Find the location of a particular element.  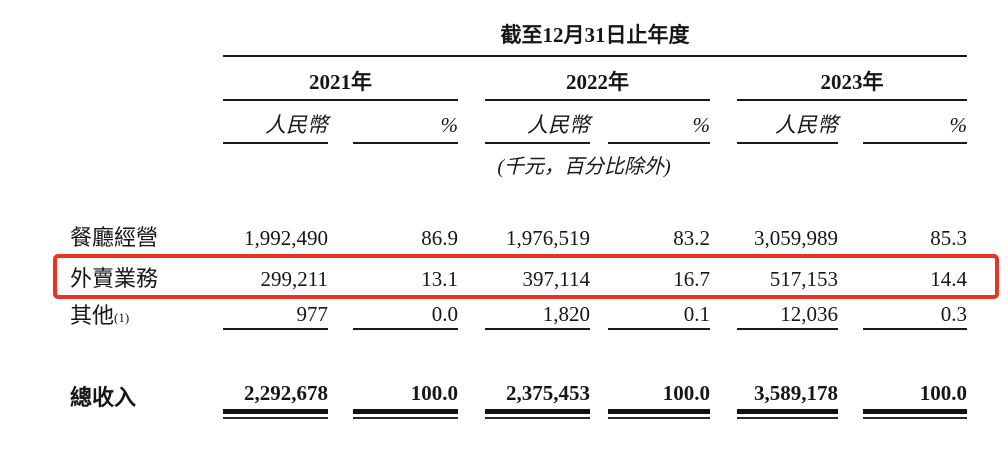

value-2021-pct: 13.1 is located at coordinates (439, 279).